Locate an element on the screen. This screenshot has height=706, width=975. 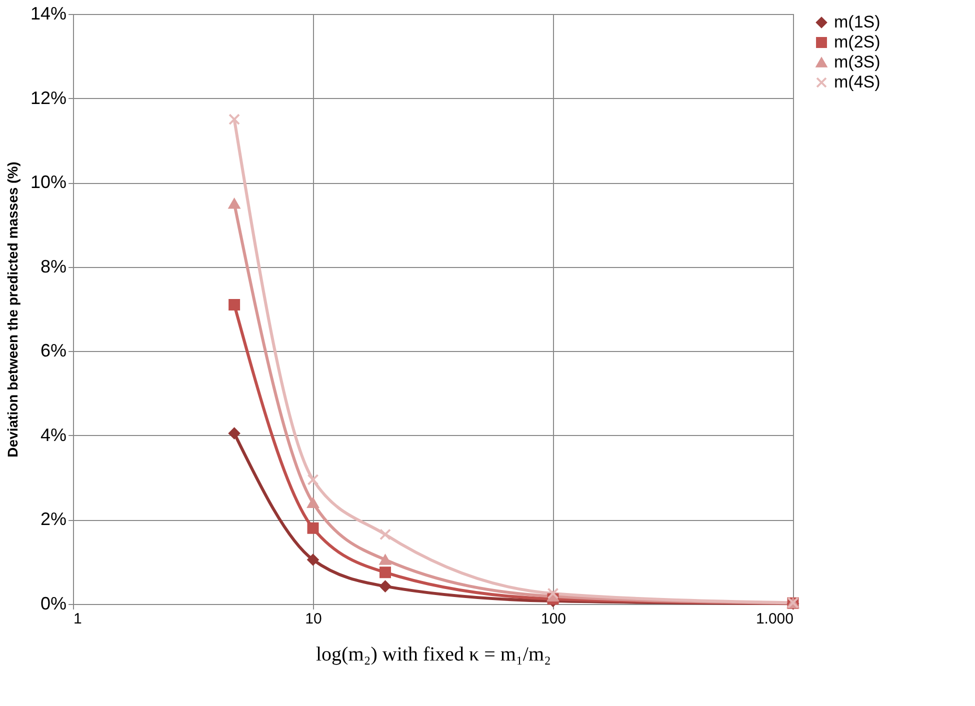
legend-label: m(3S) is located at coordinates (857, 62).